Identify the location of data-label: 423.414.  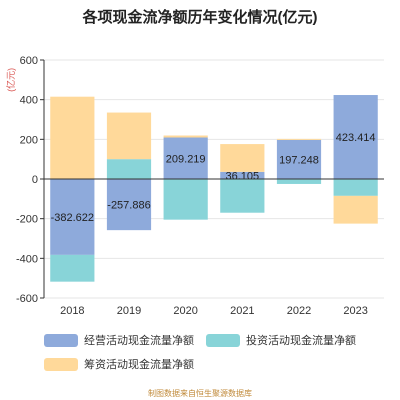
(356, 138).